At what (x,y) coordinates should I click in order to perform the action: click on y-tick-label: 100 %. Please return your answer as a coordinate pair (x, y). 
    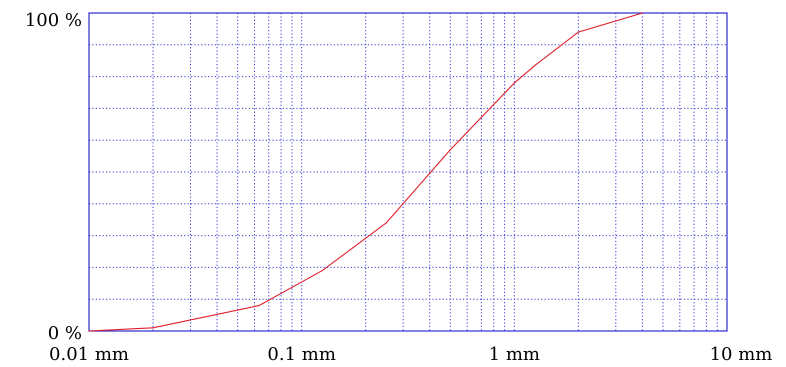
    Looking at the image, I should click on (53, 20).